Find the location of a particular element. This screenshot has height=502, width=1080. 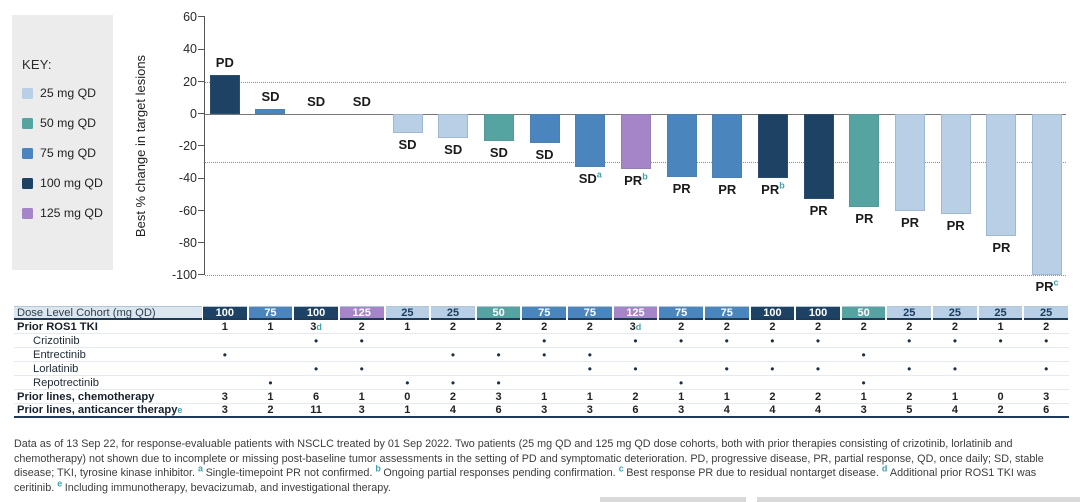

dose-header-cell: 25 is located at coordinates (909, 313).